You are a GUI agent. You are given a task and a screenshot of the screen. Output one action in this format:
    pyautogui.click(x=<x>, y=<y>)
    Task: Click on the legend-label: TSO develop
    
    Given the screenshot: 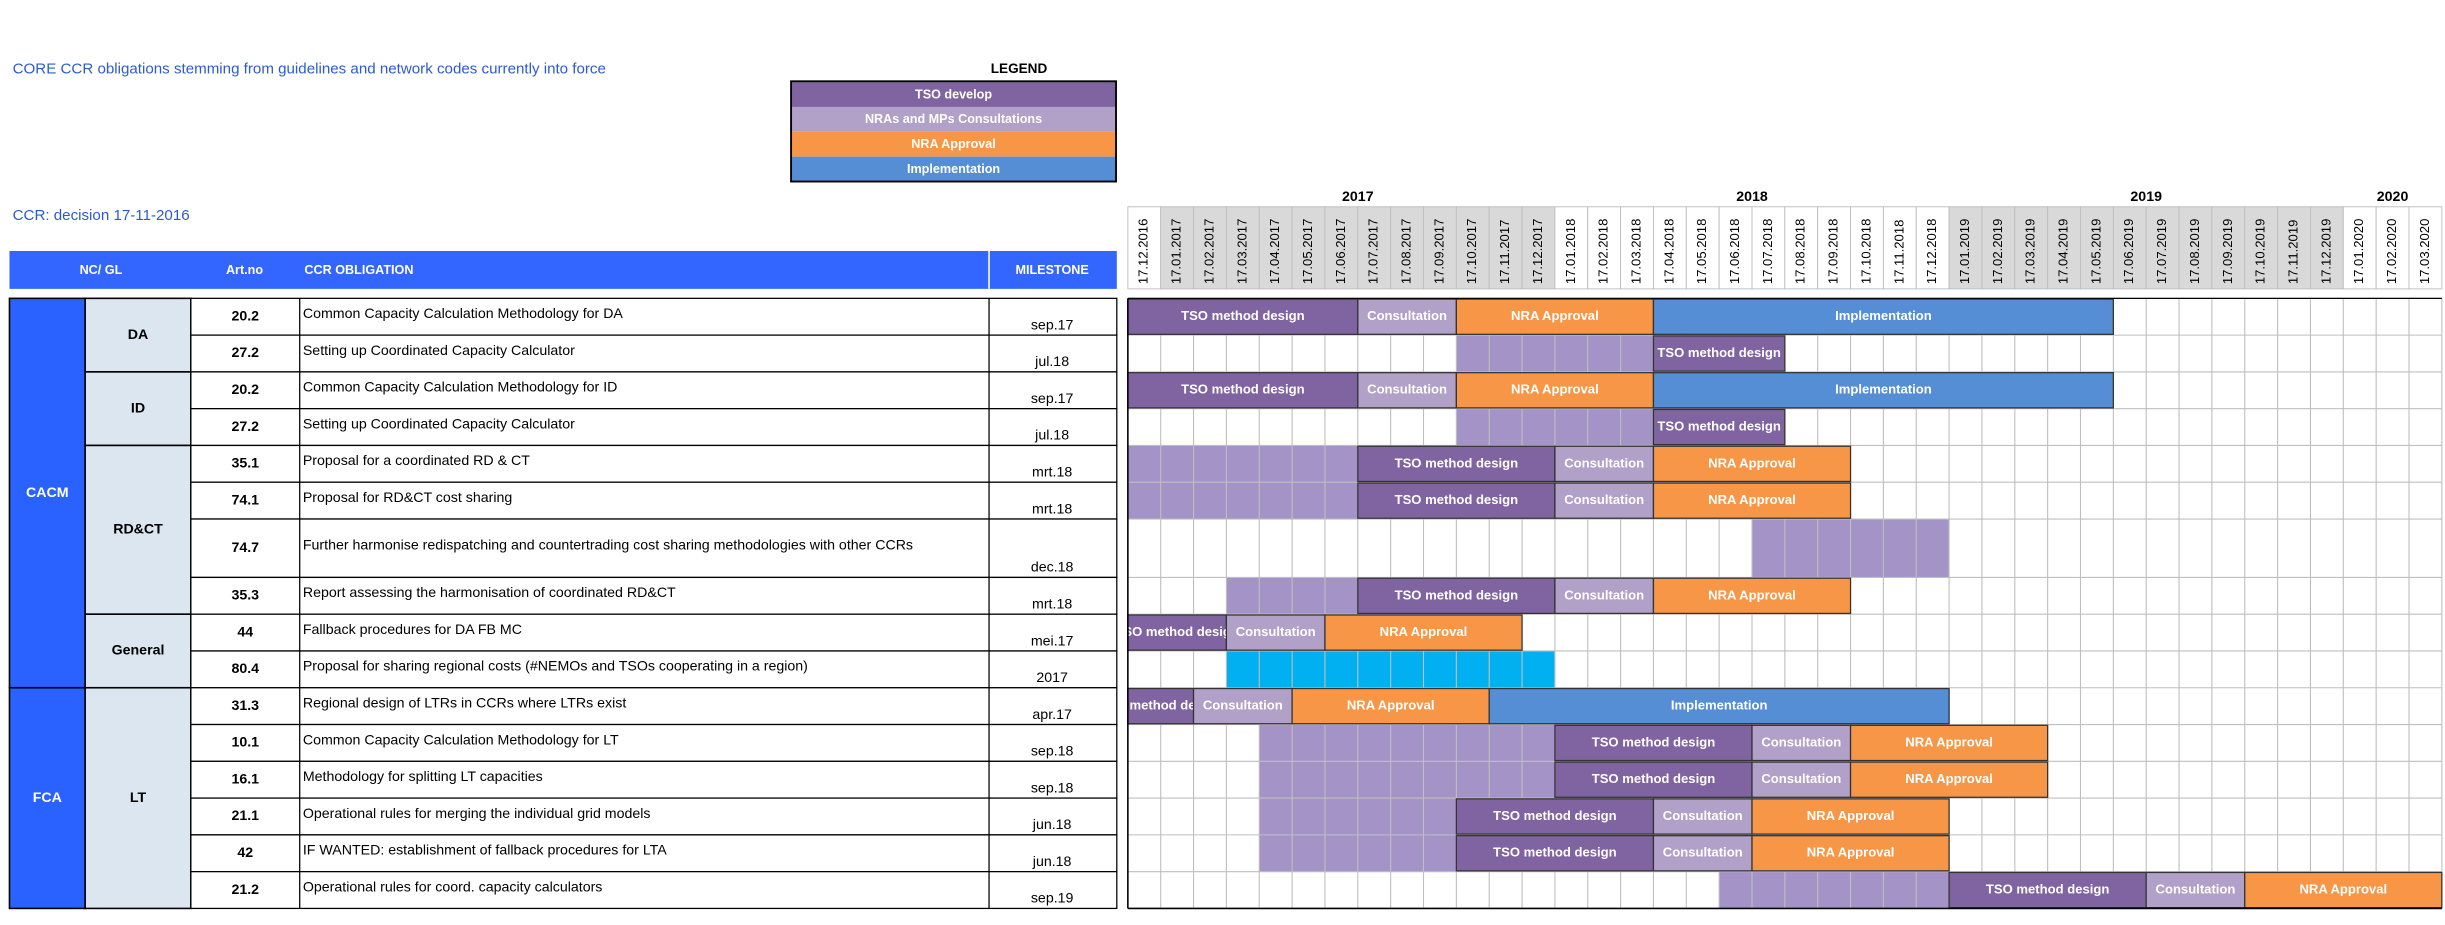 What is the action you would take?
    pyautogui.click(x=953, y=94)
    